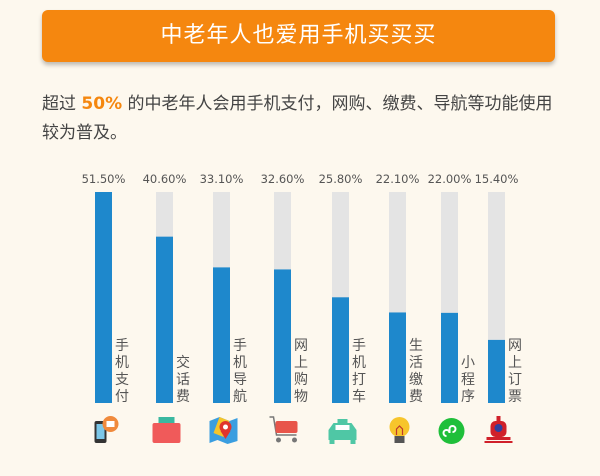 This screenshot has height=476, width=600. I want to click on phone-payment-icon, so click(106, 429).